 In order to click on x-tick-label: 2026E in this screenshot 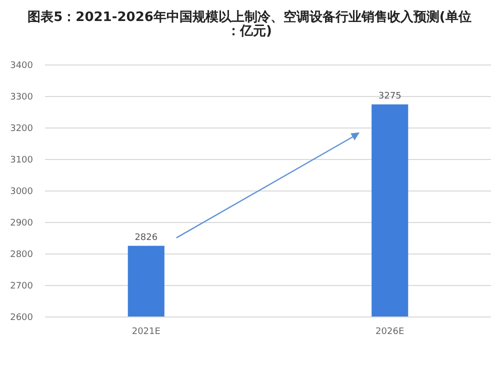, I will do `click(390, 332)`.